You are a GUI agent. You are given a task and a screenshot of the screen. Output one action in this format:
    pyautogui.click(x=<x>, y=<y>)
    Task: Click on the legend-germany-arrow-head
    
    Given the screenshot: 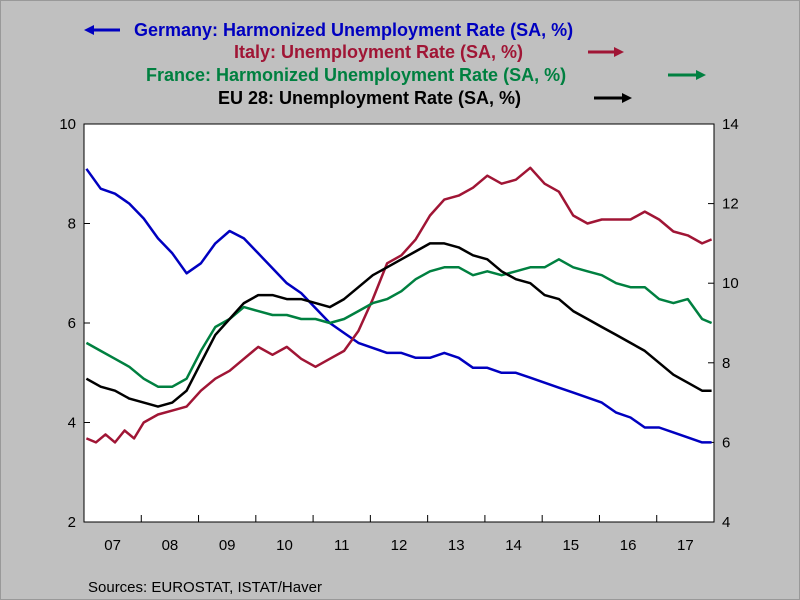 What is the action you would take?
    pyautogui.click(x=89, y=30)
    